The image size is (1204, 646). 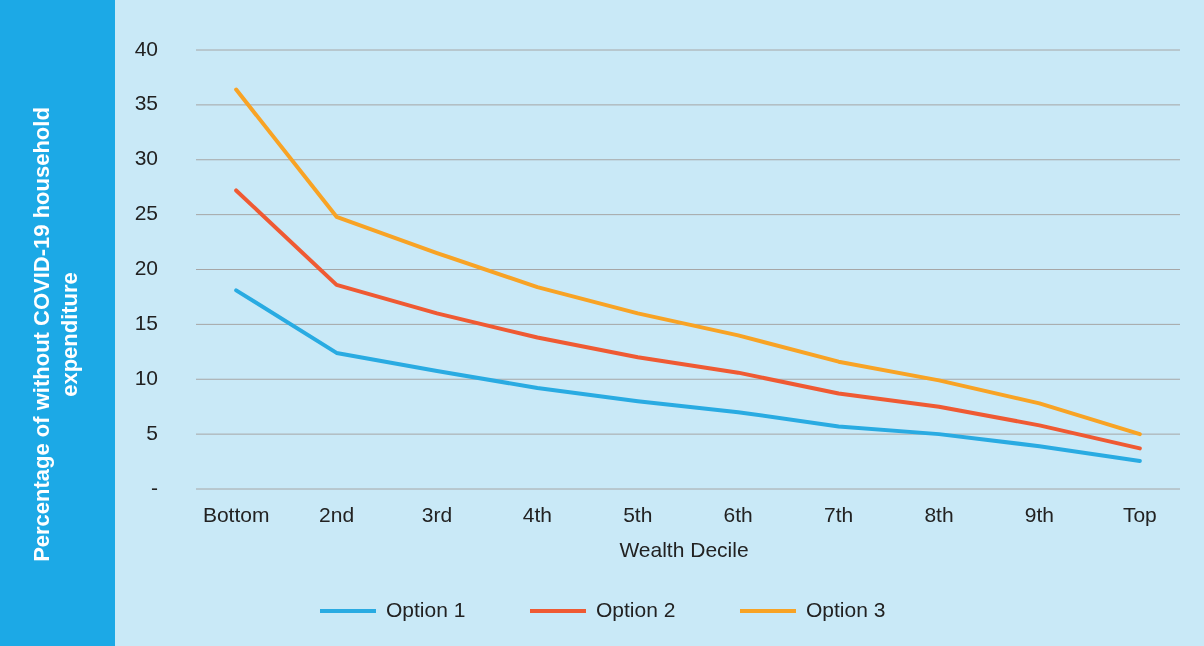 I want to click on x-tick-label: 3rd, so click(x=437, y=514).